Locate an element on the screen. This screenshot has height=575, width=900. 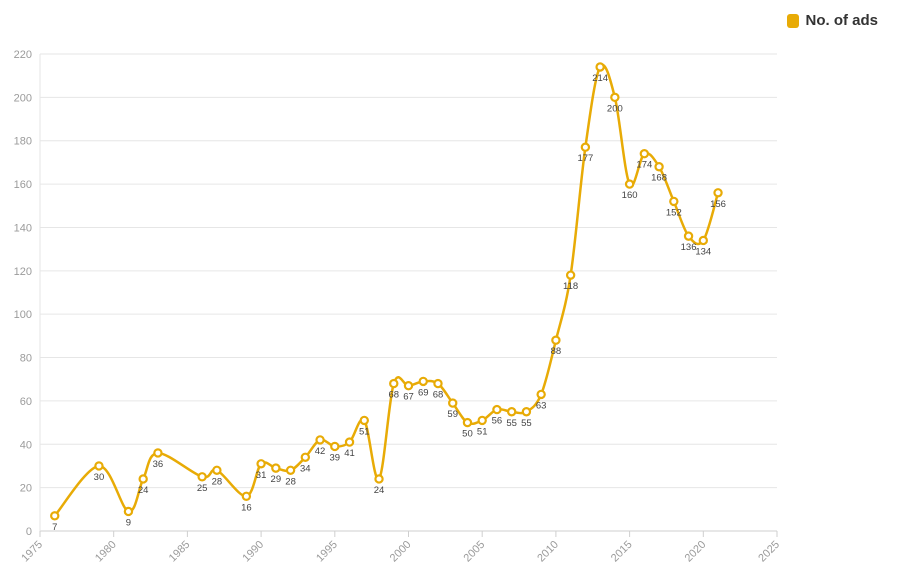
data-label: 25 is located at coordinates (202, 488).